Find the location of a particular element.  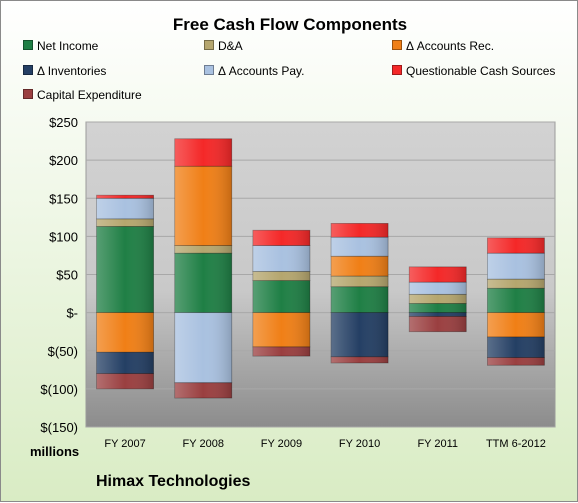

y-tick-label: $- is located at coordinates (72, 313).